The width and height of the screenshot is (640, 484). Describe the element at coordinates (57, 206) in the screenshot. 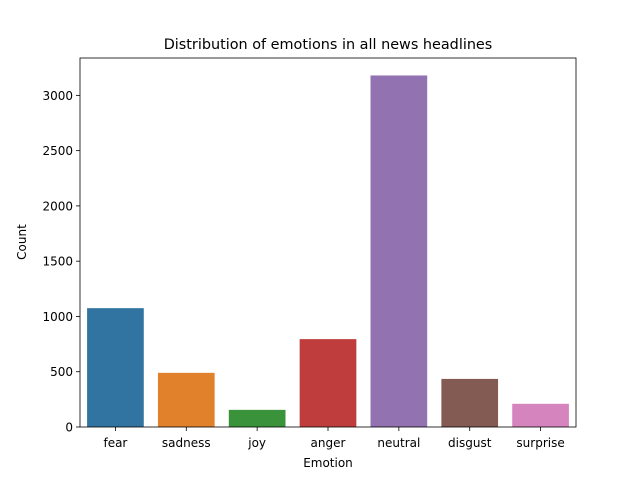

I see `y-tick-label-2000: 2000` at that location.